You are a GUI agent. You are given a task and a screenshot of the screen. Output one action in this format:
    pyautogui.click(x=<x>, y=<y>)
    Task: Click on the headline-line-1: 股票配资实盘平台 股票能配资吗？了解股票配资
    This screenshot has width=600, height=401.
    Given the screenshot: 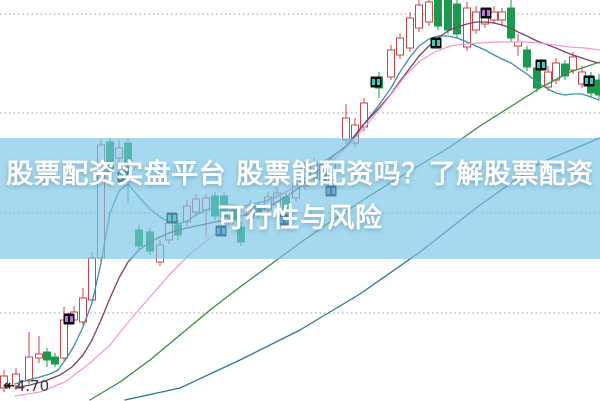 What is the action you would take?
    pyautogui.click(x=300, y=174)
    